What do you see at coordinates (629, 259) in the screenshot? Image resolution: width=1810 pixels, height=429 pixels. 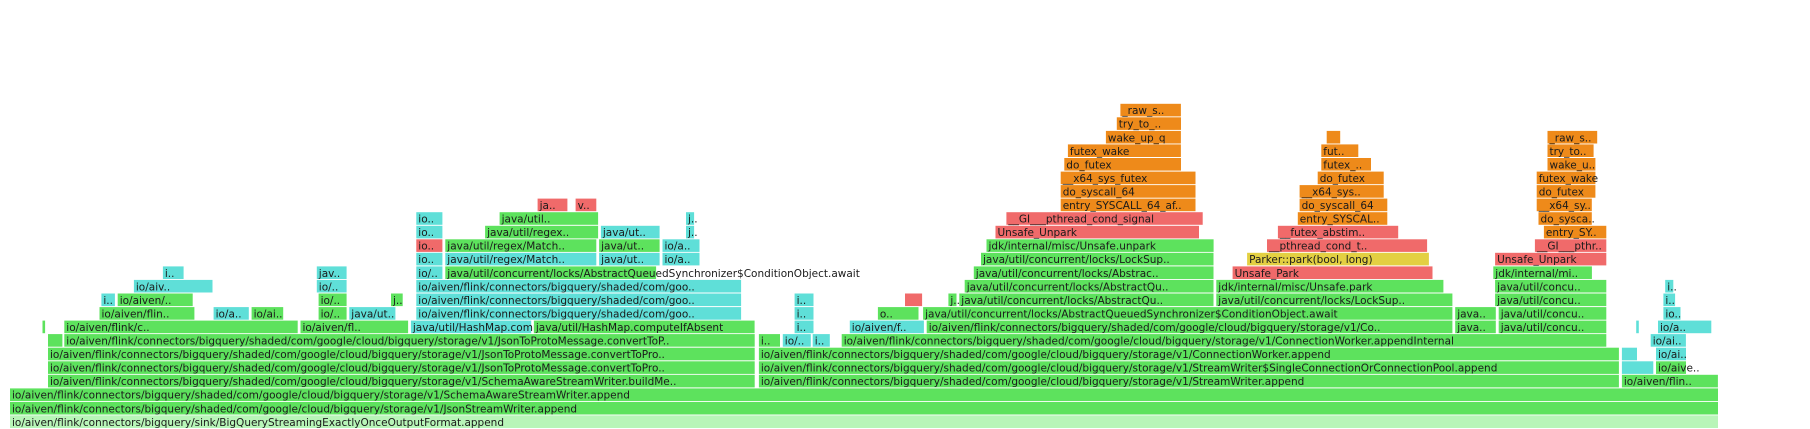 I see `flame-frame: java/ut..` at bounding box center [629, 259].